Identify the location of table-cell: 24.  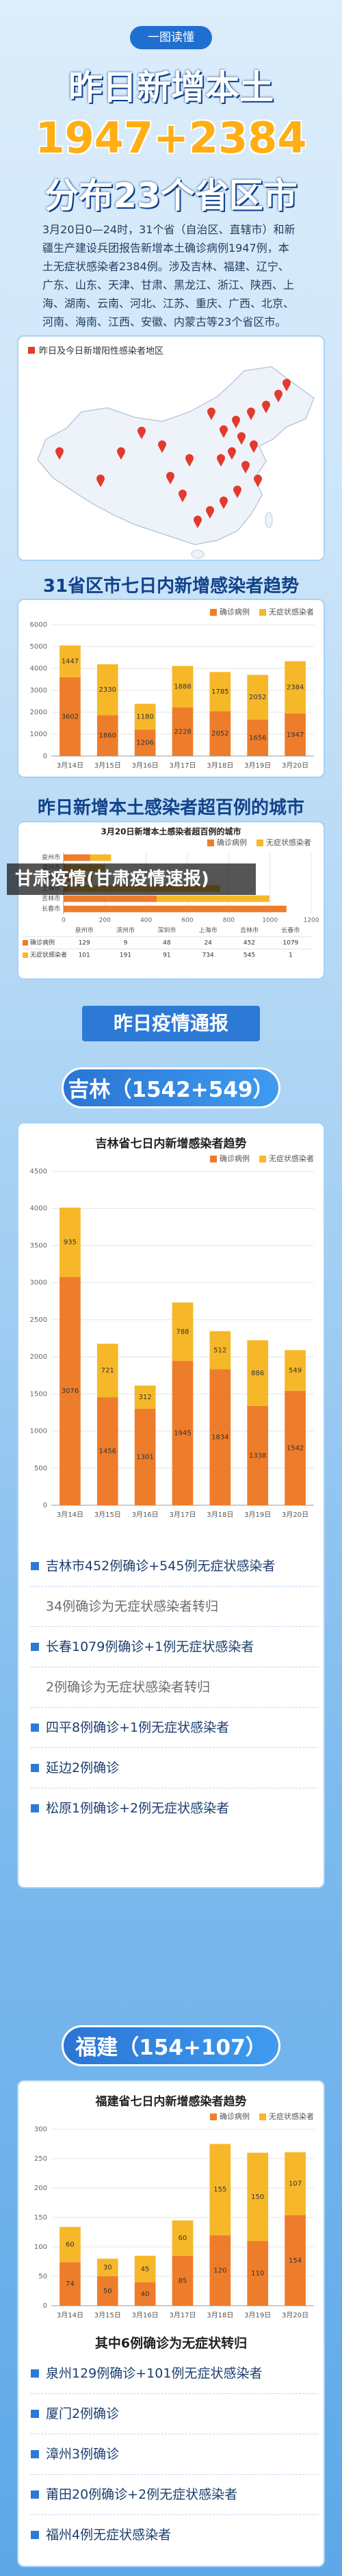
(208, 943).